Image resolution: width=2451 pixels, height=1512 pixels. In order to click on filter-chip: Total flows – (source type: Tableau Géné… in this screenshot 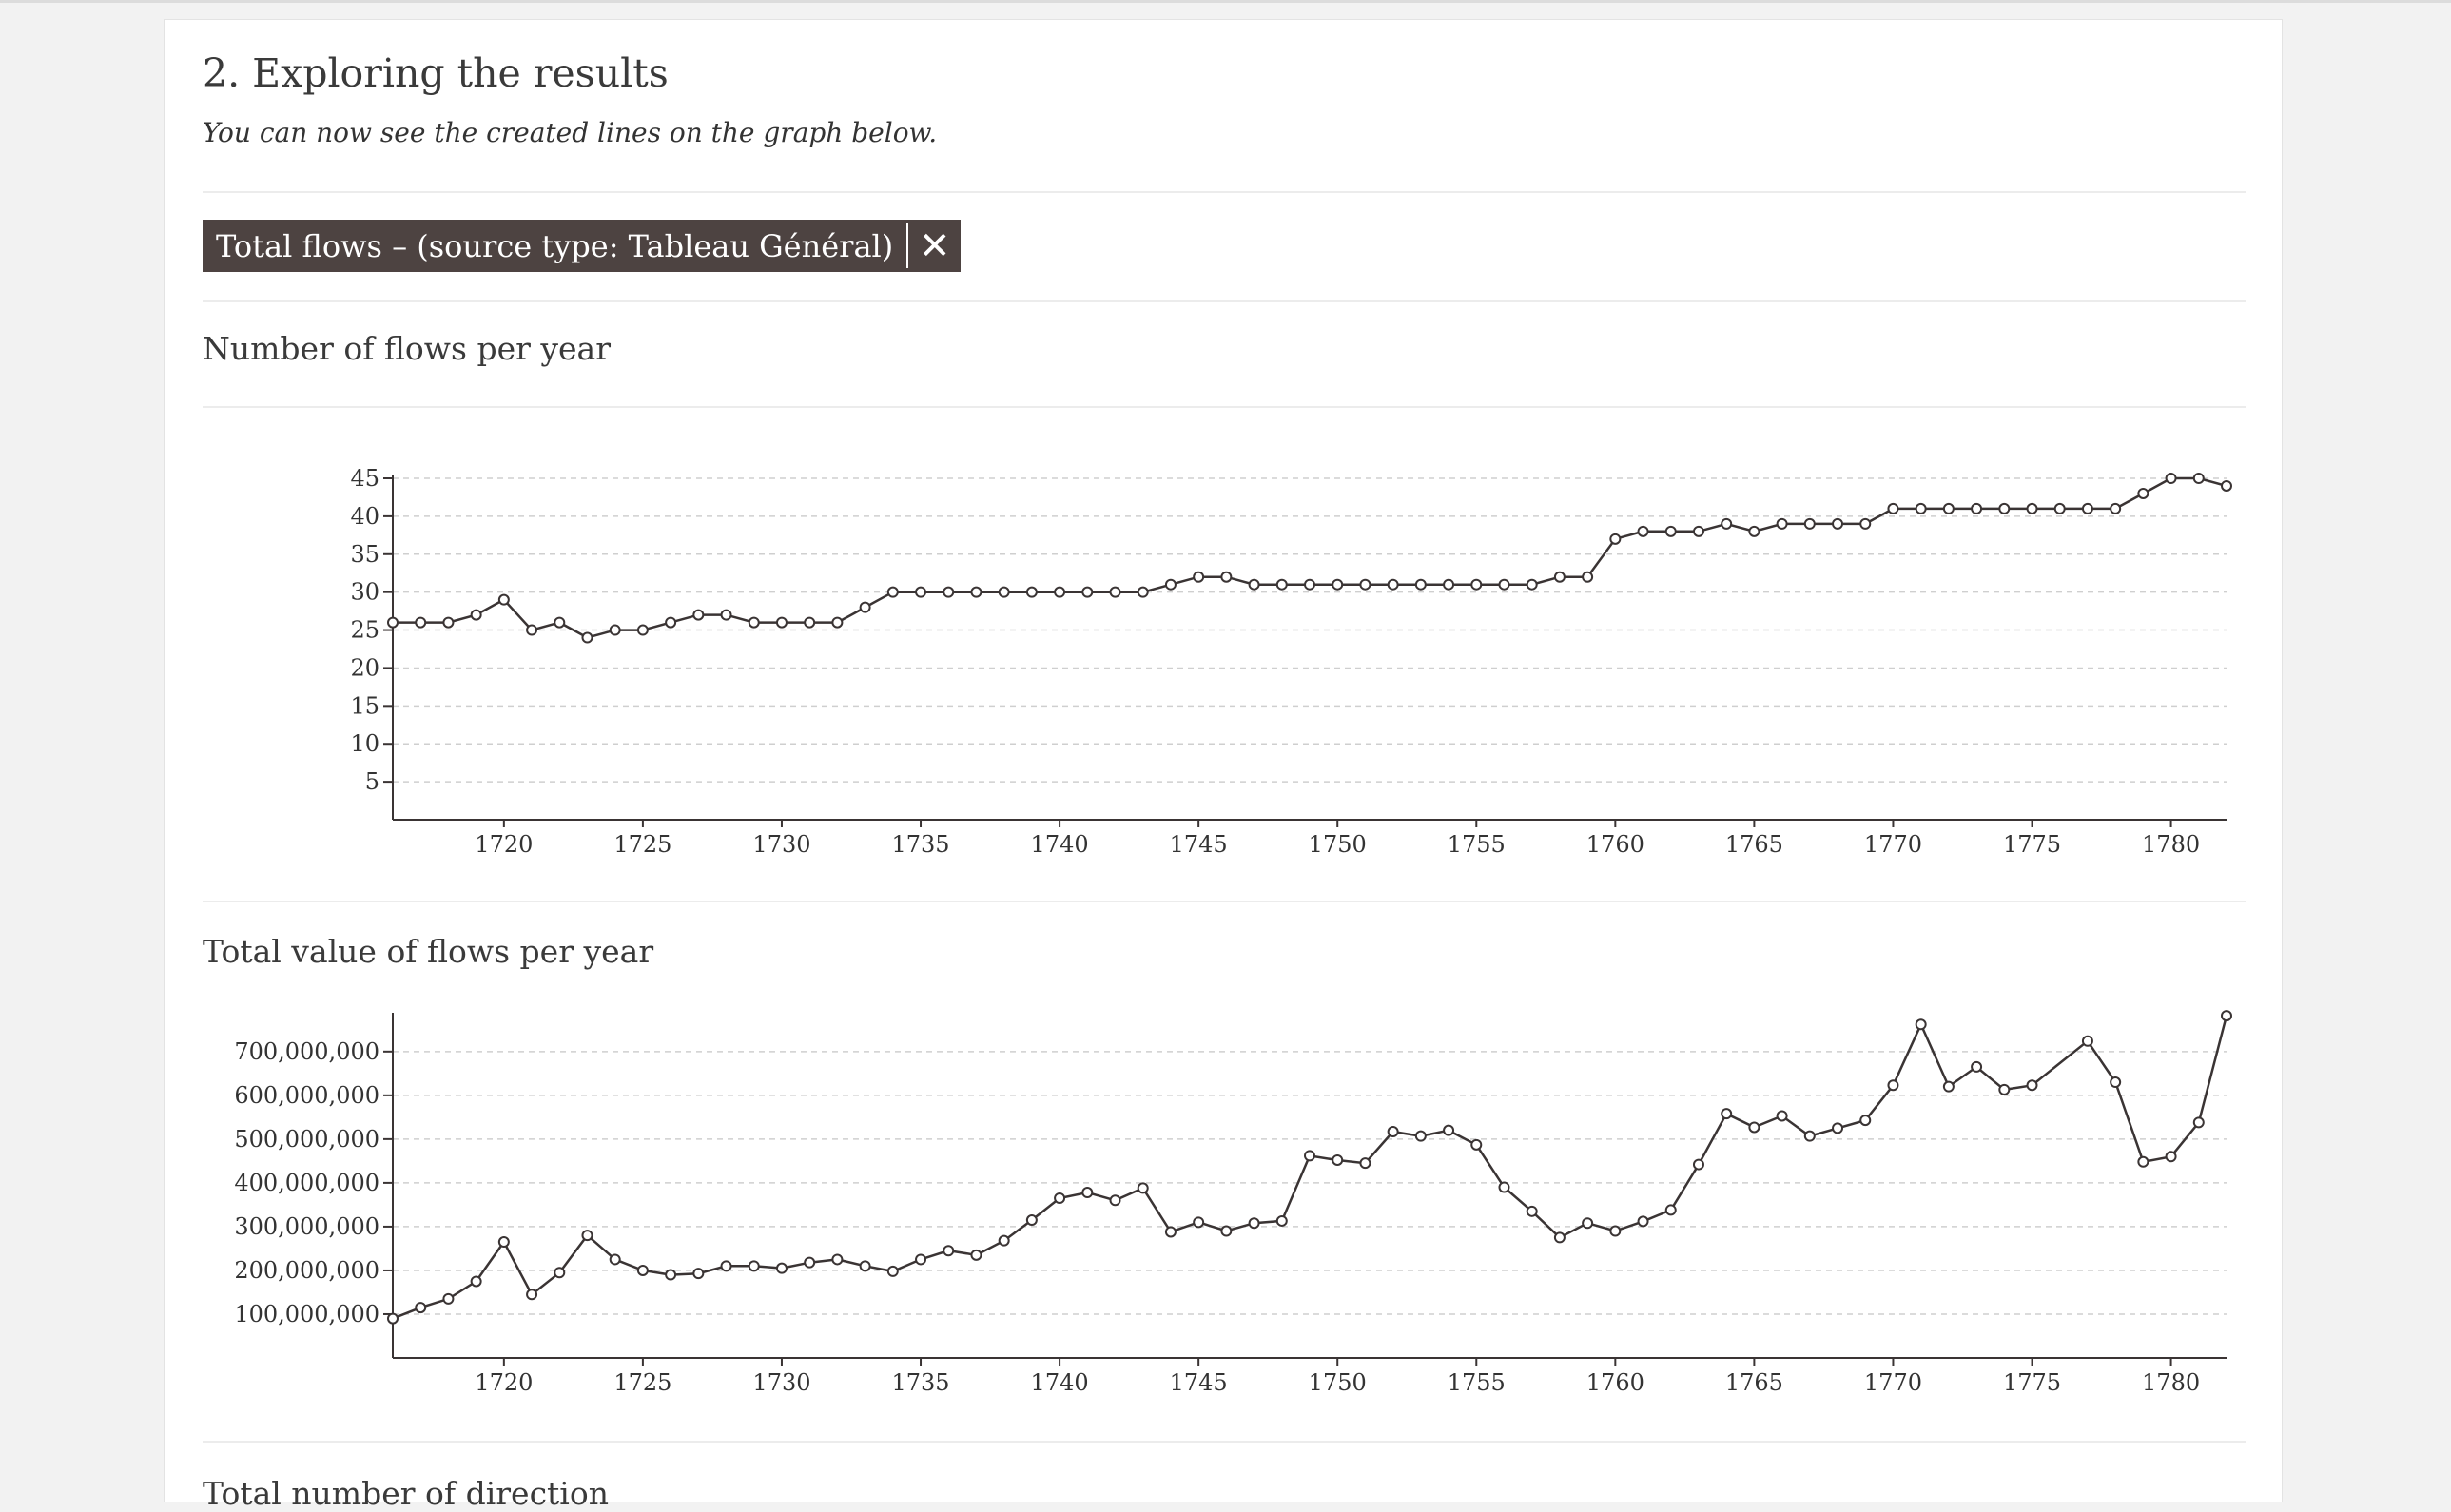, I will do `click(582, 246)`.